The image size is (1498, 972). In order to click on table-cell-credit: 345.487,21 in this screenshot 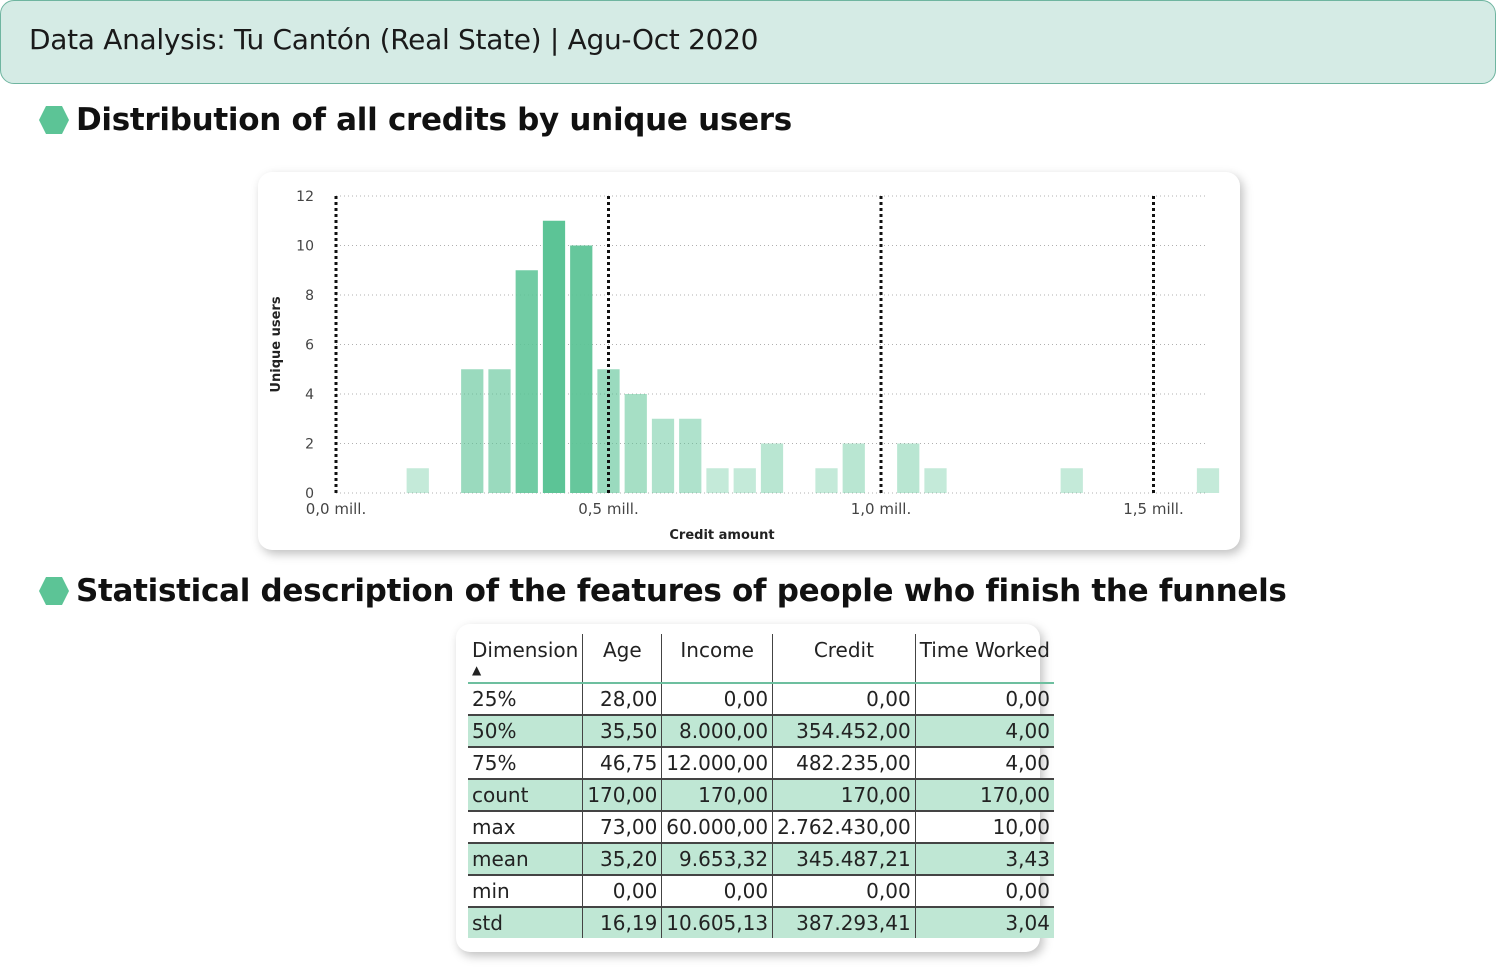, I will do `click(844, 859)`.